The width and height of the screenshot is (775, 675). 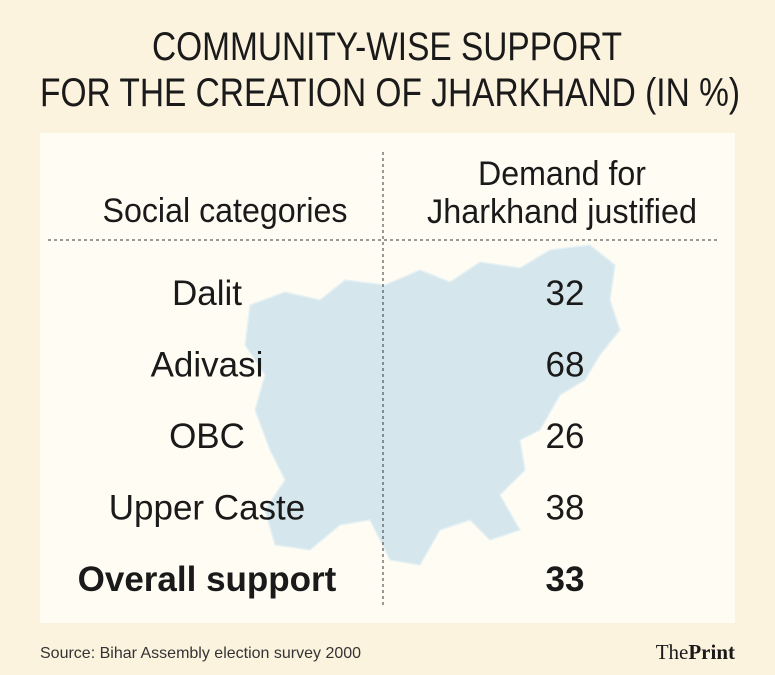 I want to click on row-label: Overall support, so click(x=207, y=579).